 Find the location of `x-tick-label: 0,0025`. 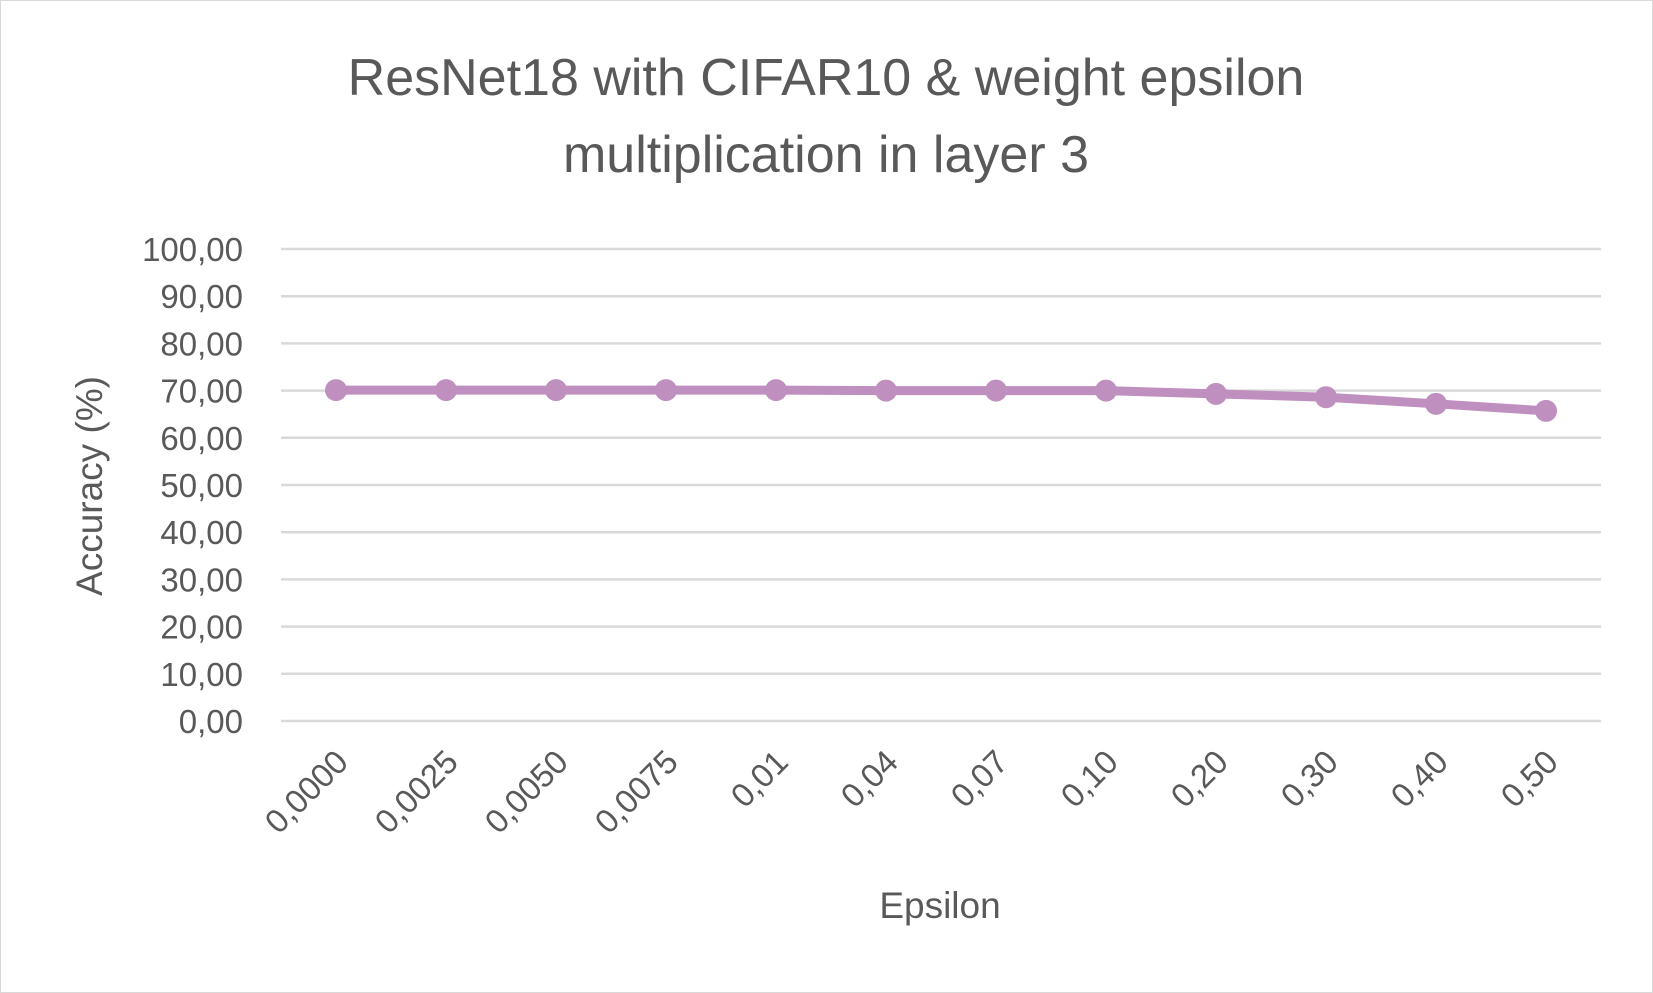

x-tick-label: 0,0025 is located at coordinates (416, 792).